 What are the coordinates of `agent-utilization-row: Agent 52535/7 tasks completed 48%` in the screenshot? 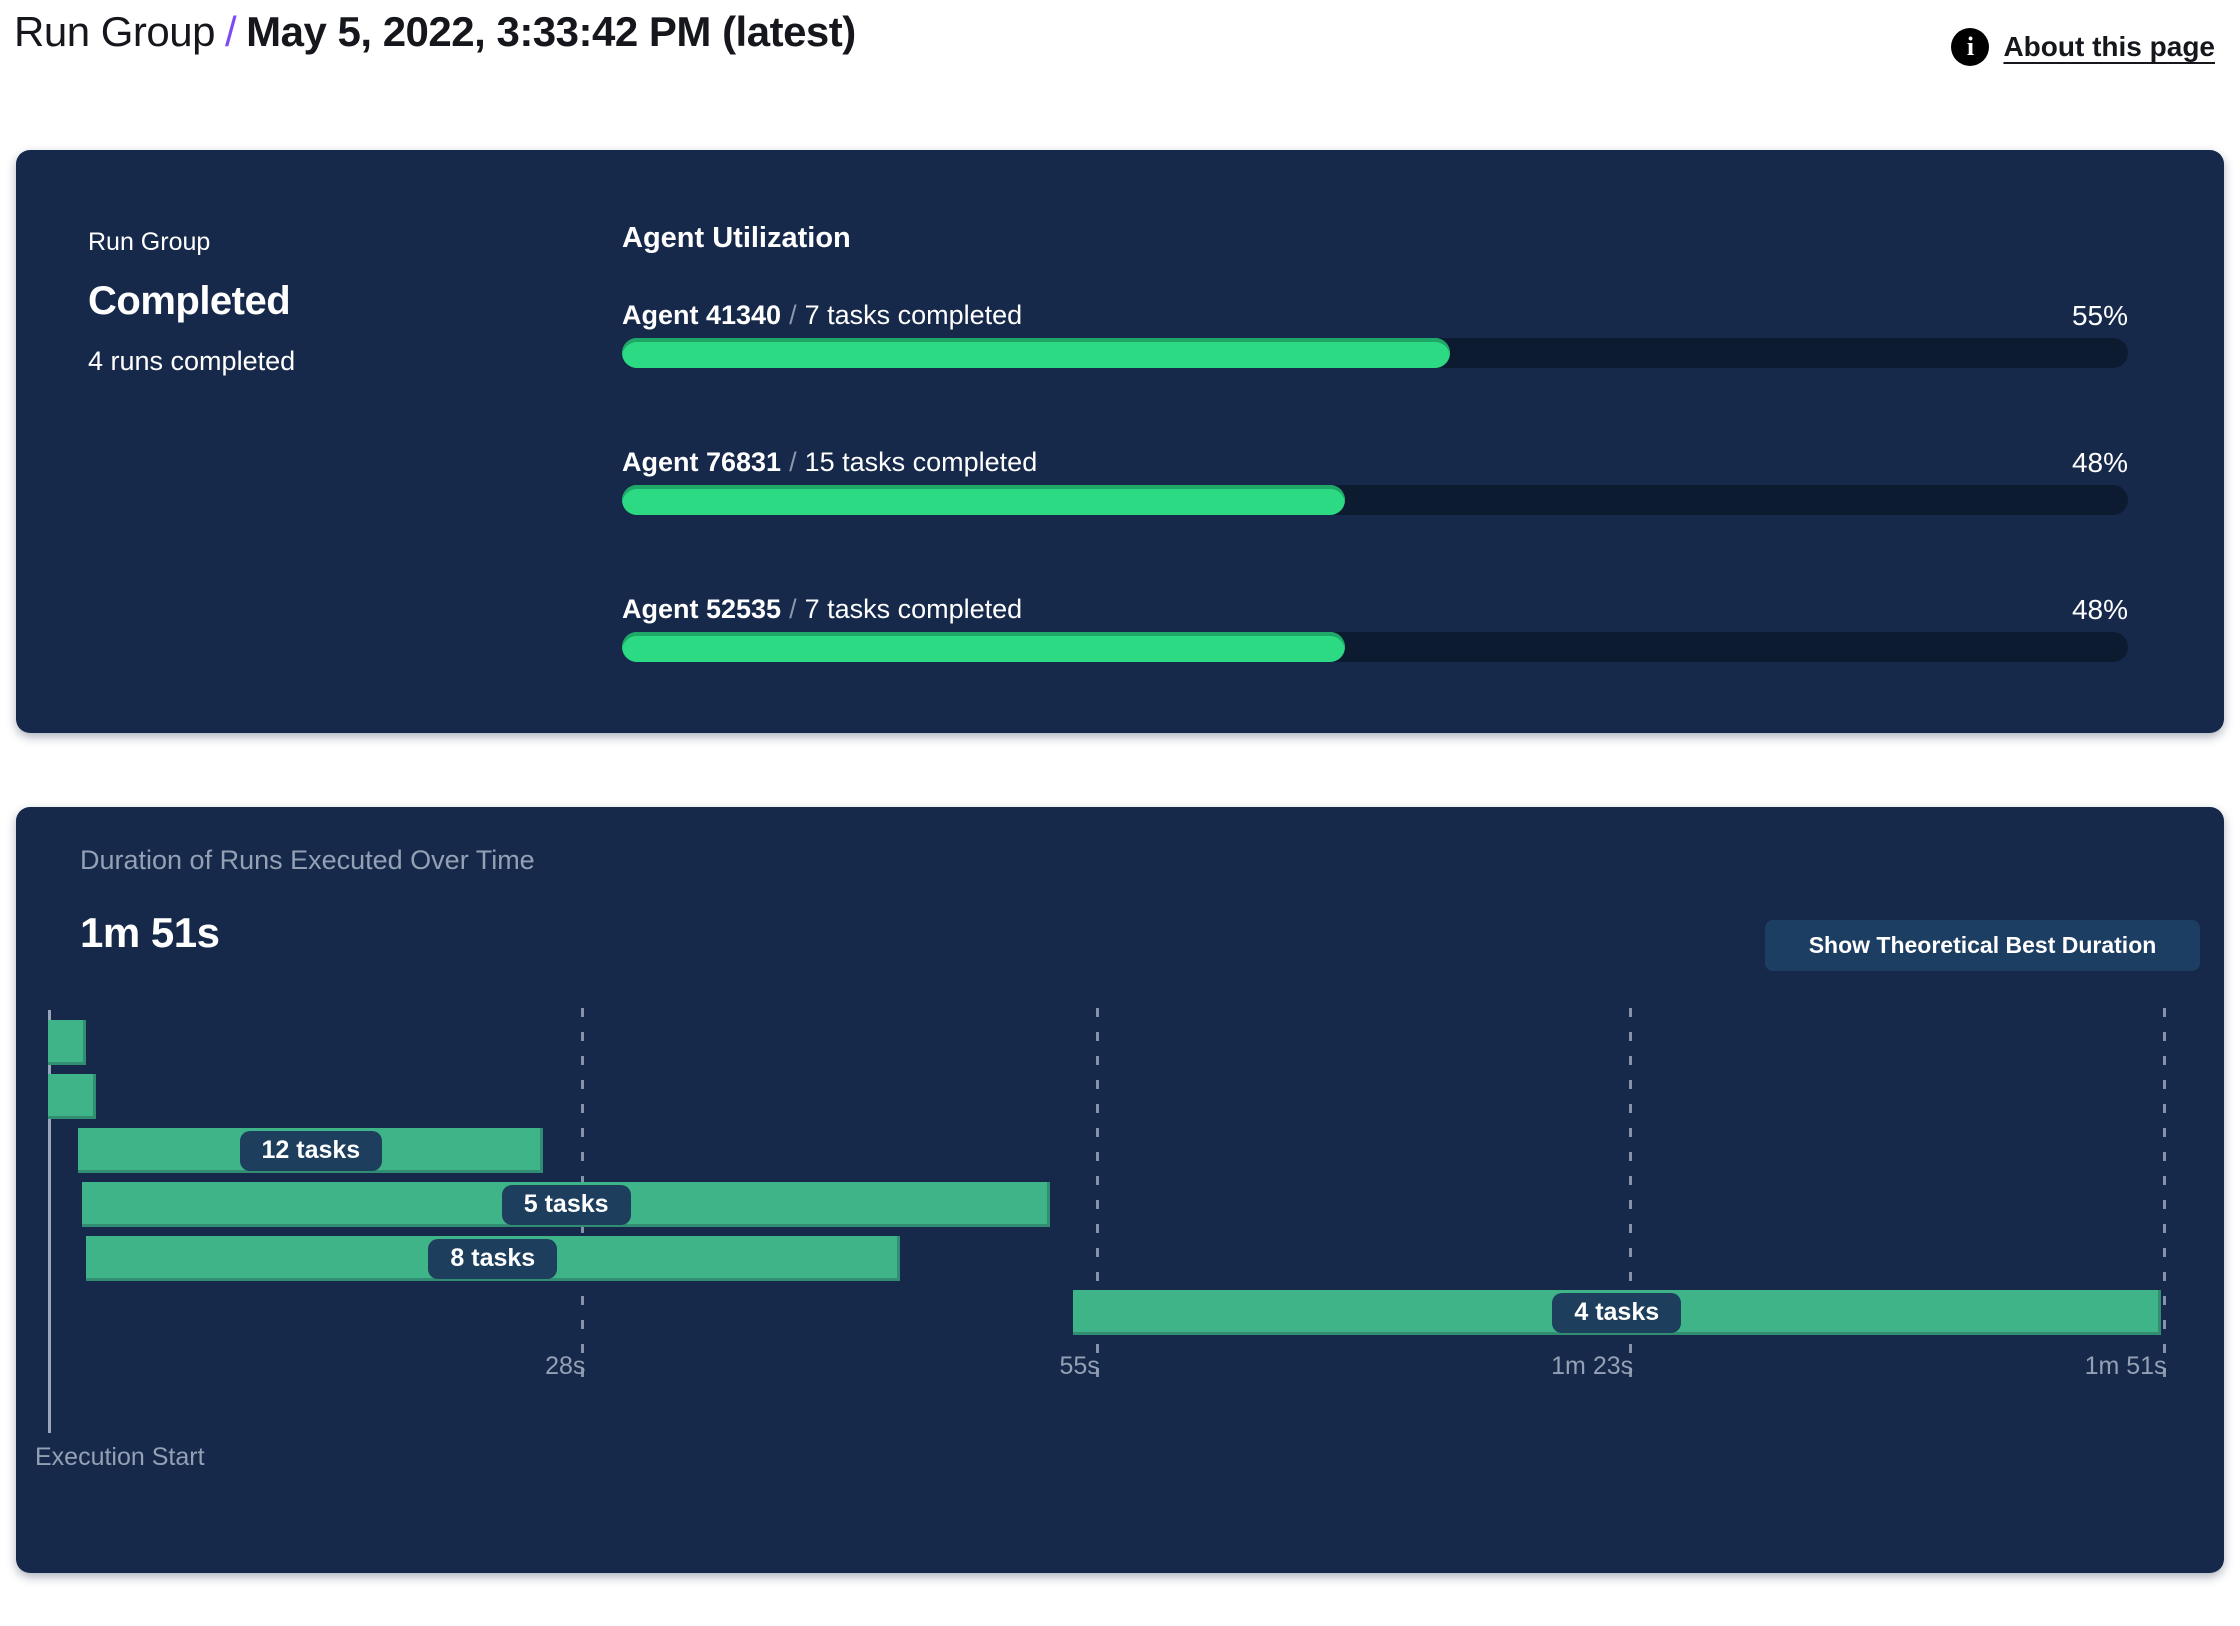 It's located at (1375, 644).